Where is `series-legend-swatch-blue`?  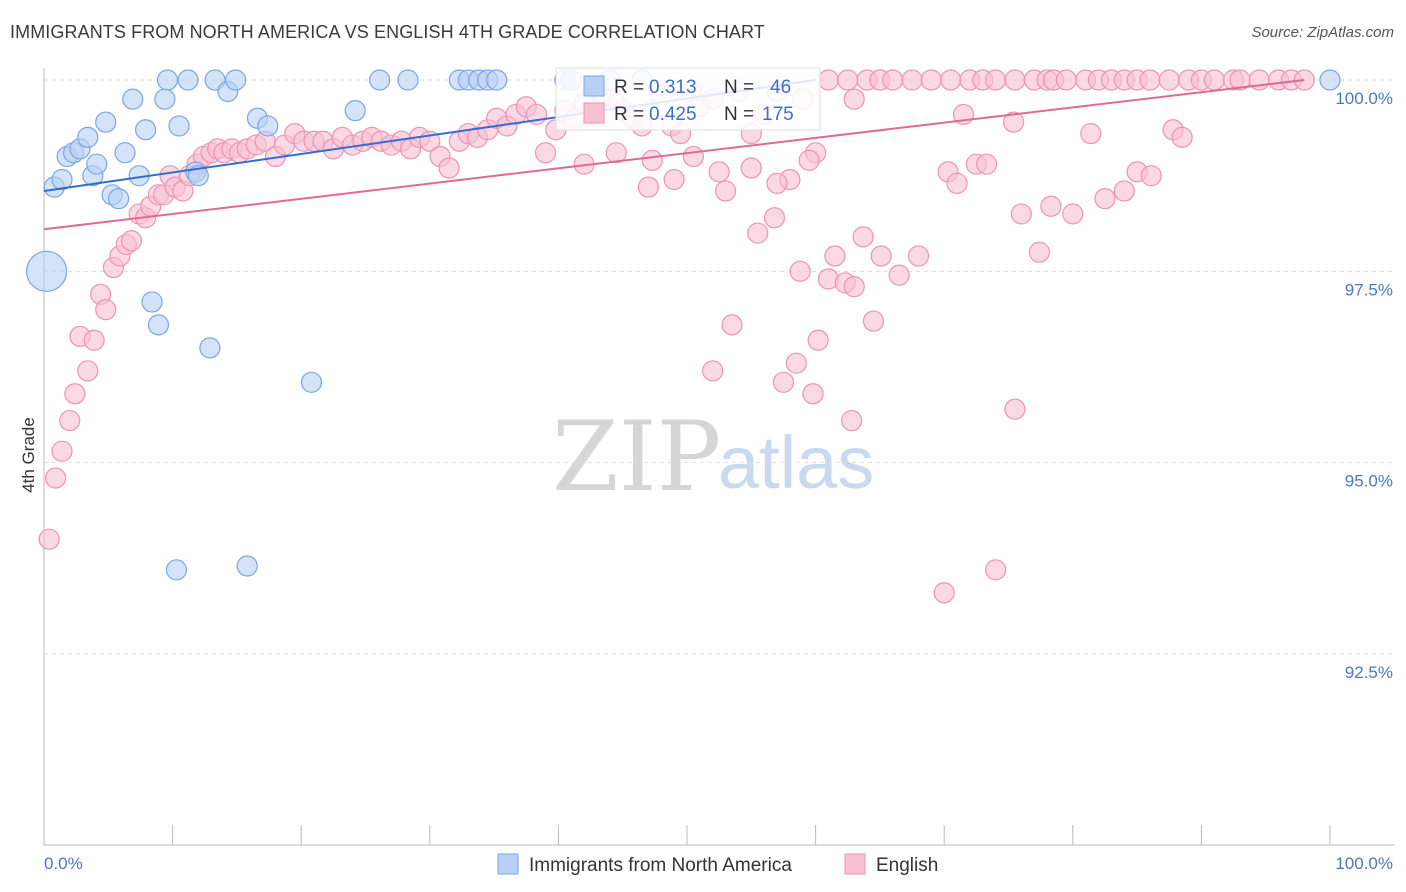
series-legend-swatch-blue is located at coordinates (508, 864).